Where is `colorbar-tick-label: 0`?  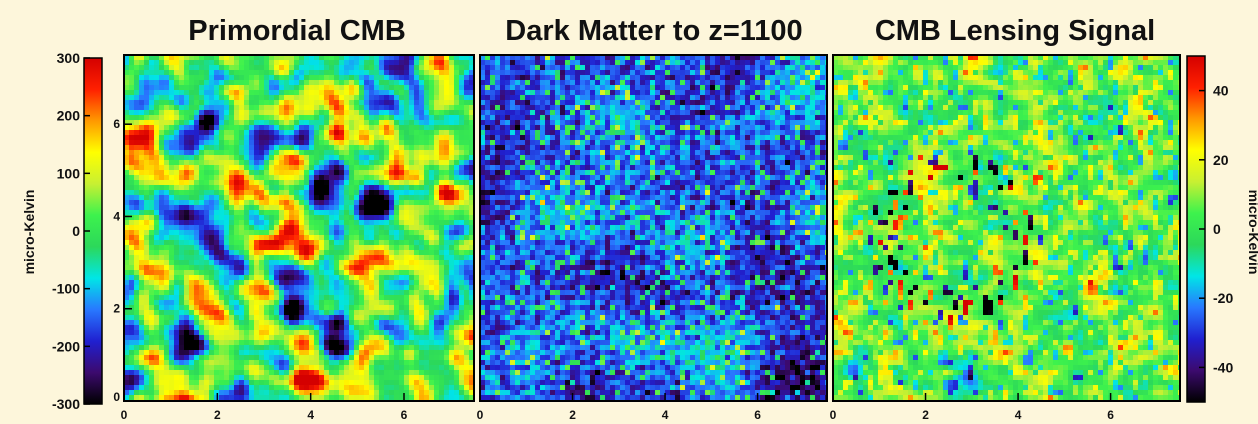
colorbar-tick-label: 0 is located at coordinates (76, 231).